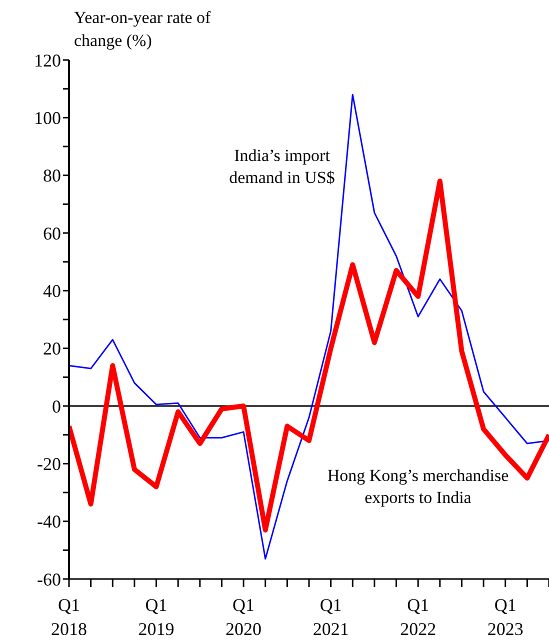 The image size is (549, 644). I want to click on x-tick-label: Q1 2019, so click(156, 617).